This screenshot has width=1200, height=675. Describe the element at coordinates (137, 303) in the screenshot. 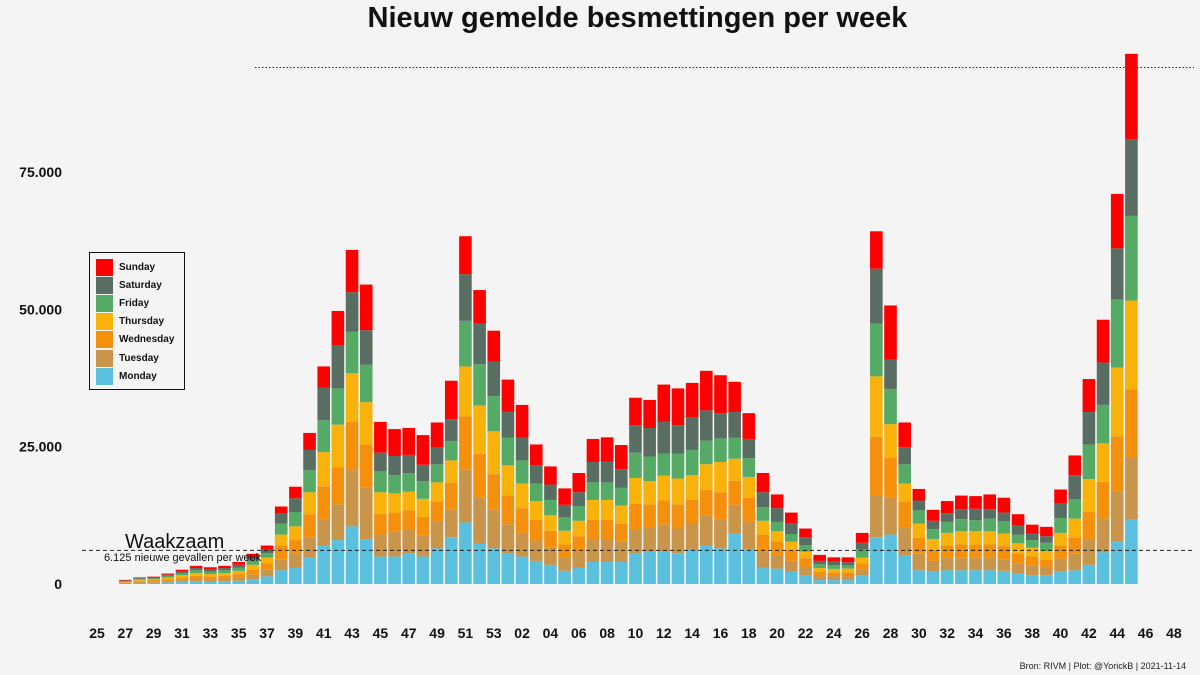

I see `legend-item-friday: Friday` at that location.